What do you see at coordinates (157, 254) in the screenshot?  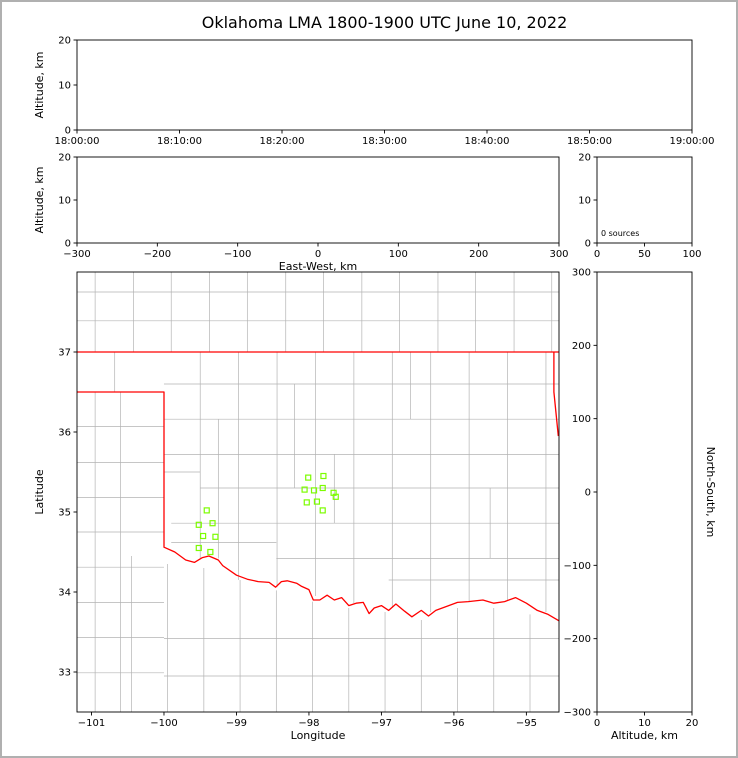 I see `x-tick-label: −200` at bounding box center [157, 254].